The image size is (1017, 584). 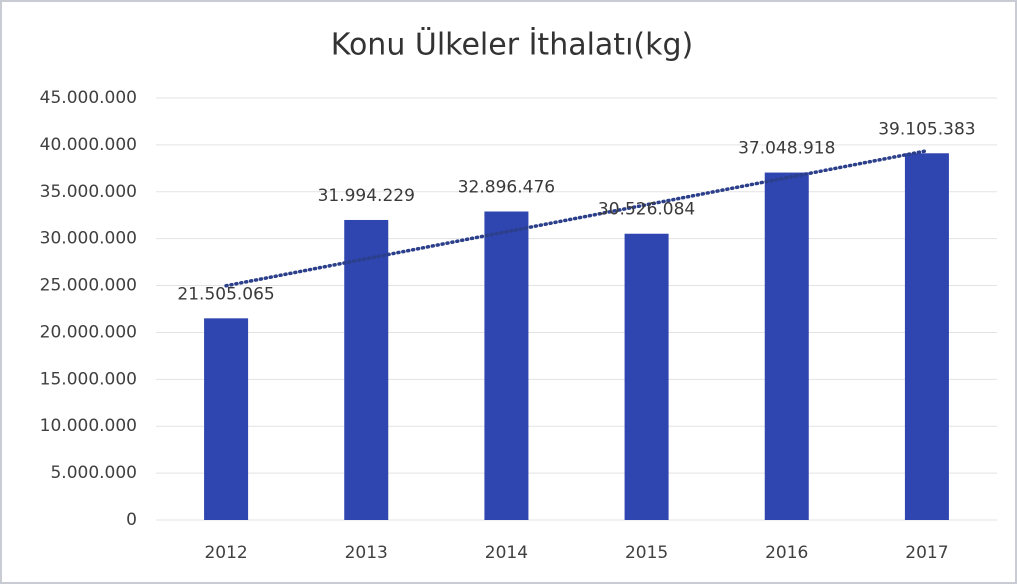 What do you see at coordinates (366, 196) in the screenshot?
I see `value-label: 31.994.229` at bounding box center [366, 196].